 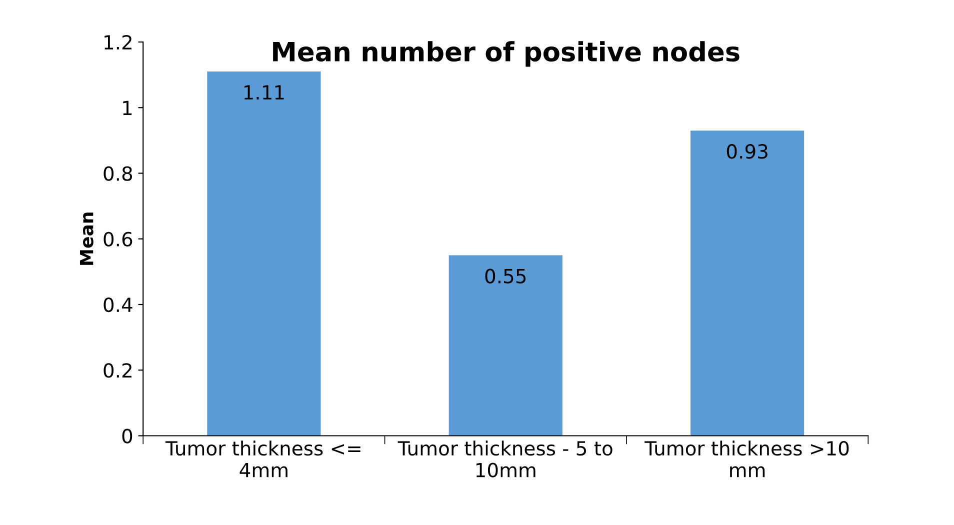 What do you see at coordinates (127, 108) in the screenshot?
I see `y-tick-label: 1` at bounding box center [127, 108].